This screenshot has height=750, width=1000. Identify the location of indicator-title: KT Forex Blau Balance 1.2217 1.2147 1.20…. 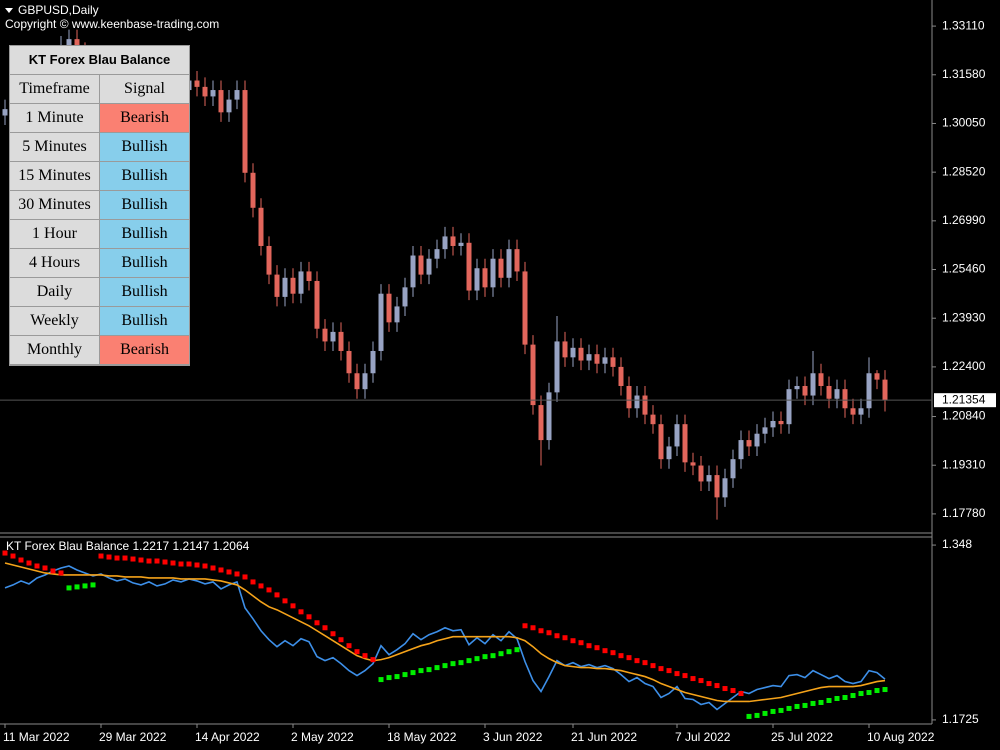
(128, 546).